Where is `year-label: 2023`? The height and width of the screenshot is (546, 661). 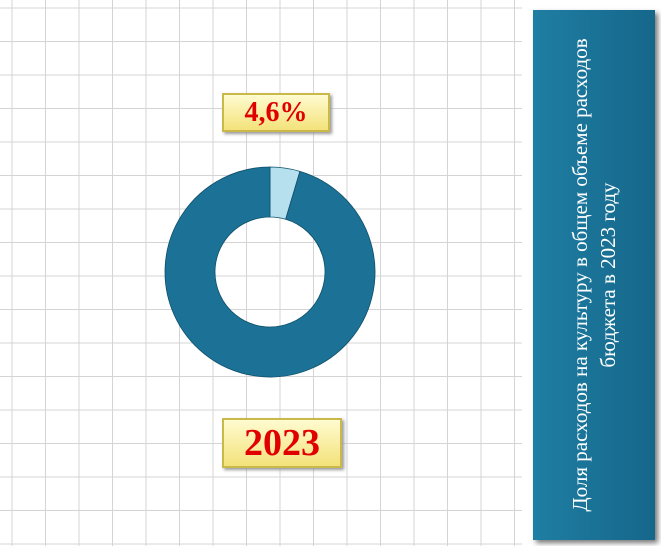
year-label: 2023 is located at coordinates (282, 443).